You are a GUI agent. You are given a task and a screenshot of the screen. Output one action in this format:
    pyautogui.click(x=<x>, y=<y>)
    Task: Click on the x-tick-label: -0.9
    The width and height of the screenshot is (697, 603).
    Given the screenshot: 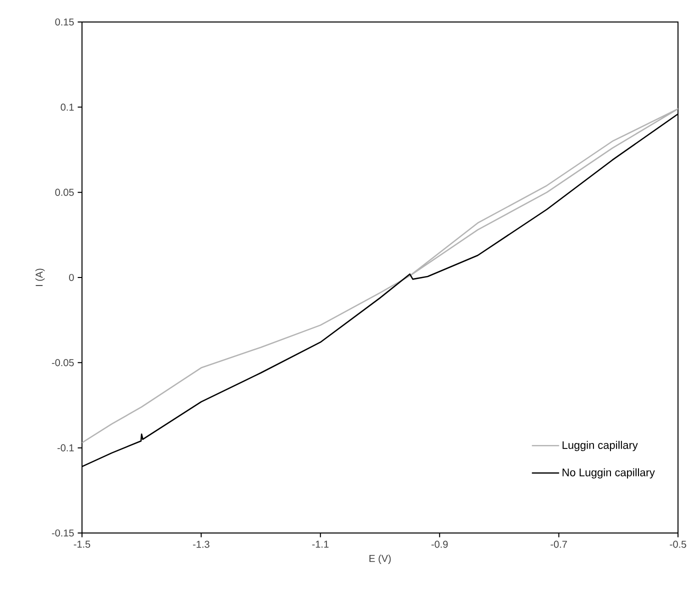 What is the action you would take?
    pyautogui.click(x=439, y=544)
    